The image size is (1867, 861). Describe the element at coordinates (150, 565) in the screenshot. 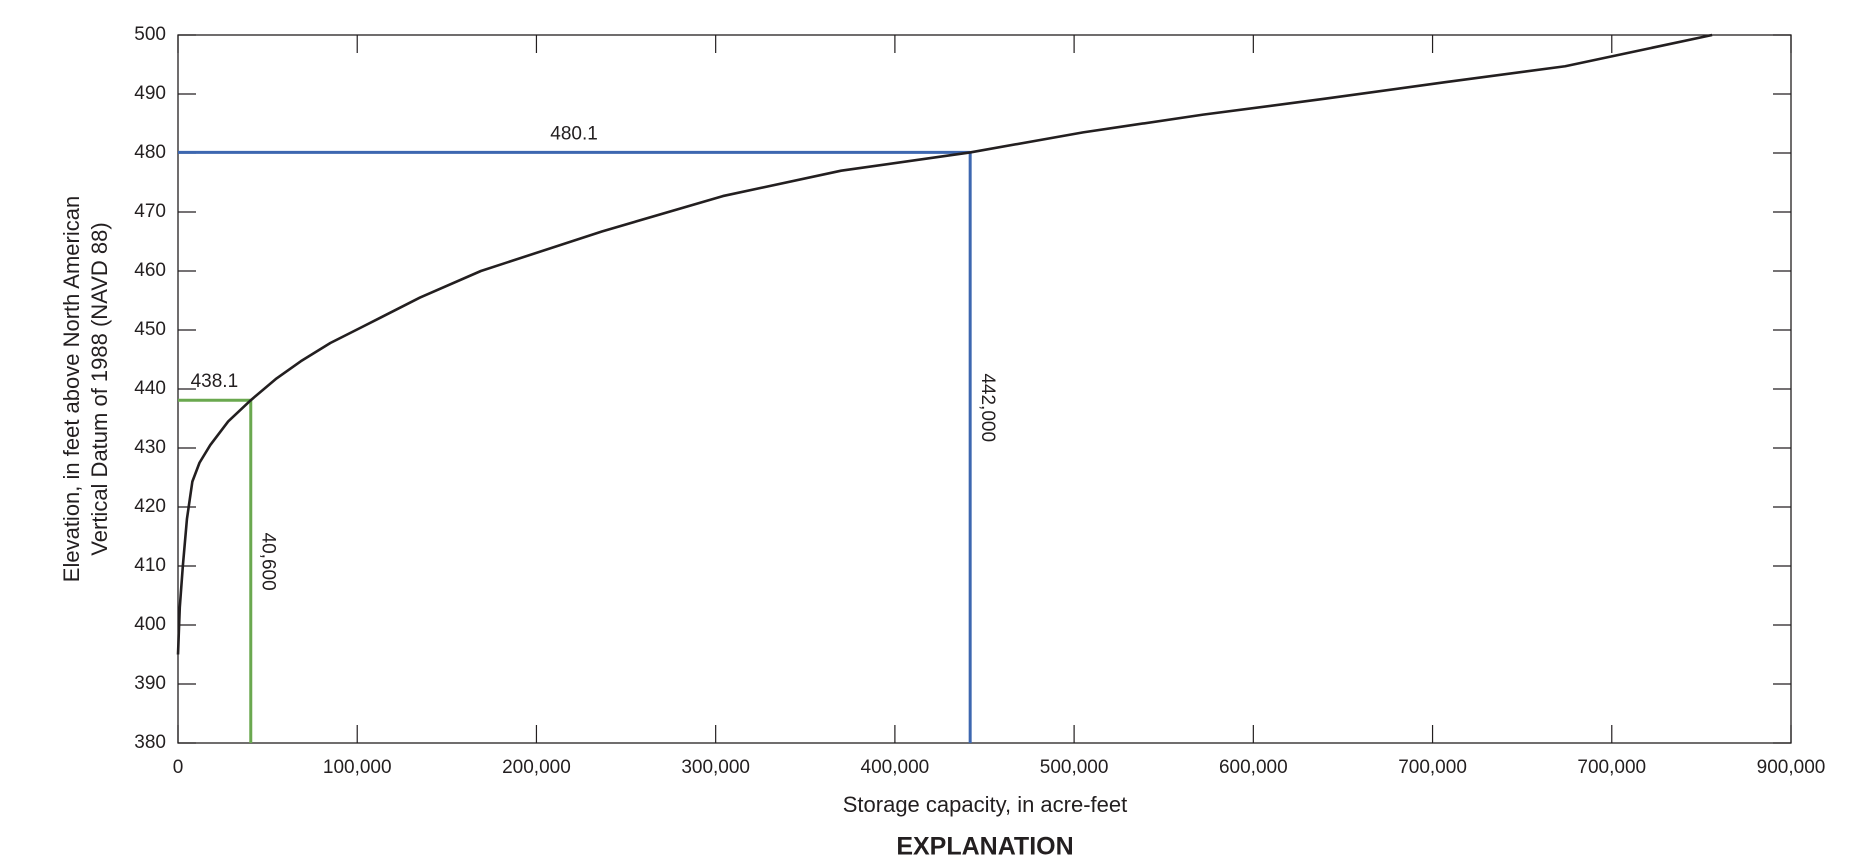

I see `y-tick-label: 410` at that location.